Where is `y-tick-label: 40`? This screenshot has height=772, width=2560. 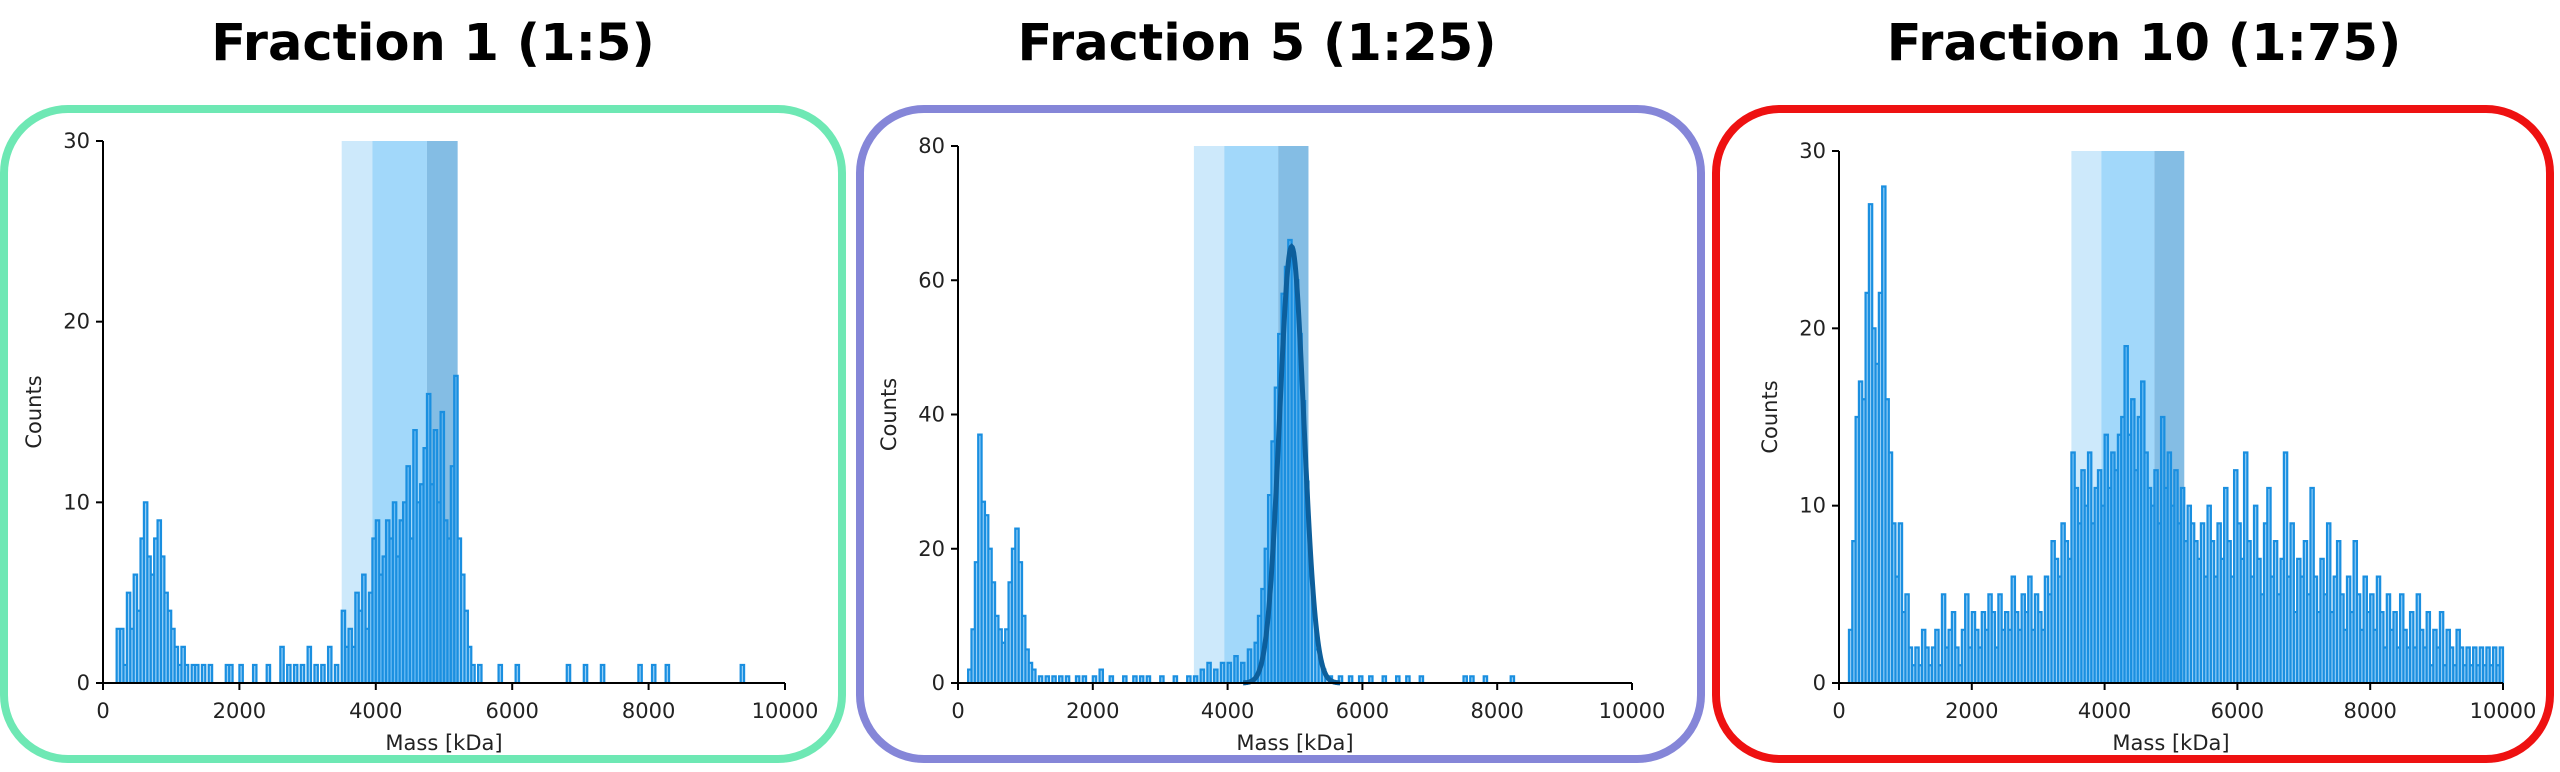 y-tick-label: 40 is located at coordinates (931, 415).